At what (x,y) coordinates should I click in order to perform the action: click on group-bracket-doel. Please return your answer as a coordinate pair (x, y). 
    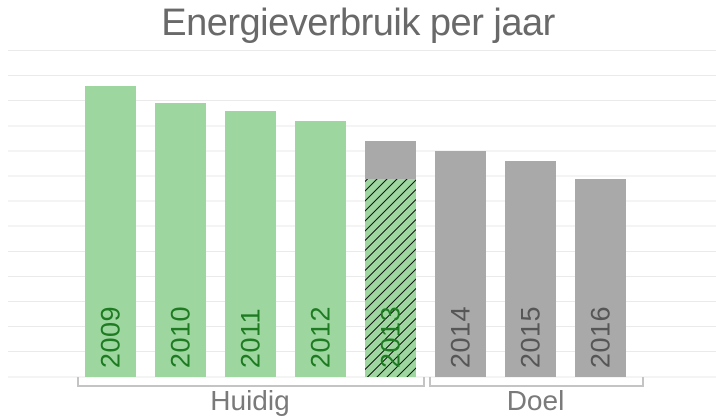
    Looking at the image, I should click on (536, 382).